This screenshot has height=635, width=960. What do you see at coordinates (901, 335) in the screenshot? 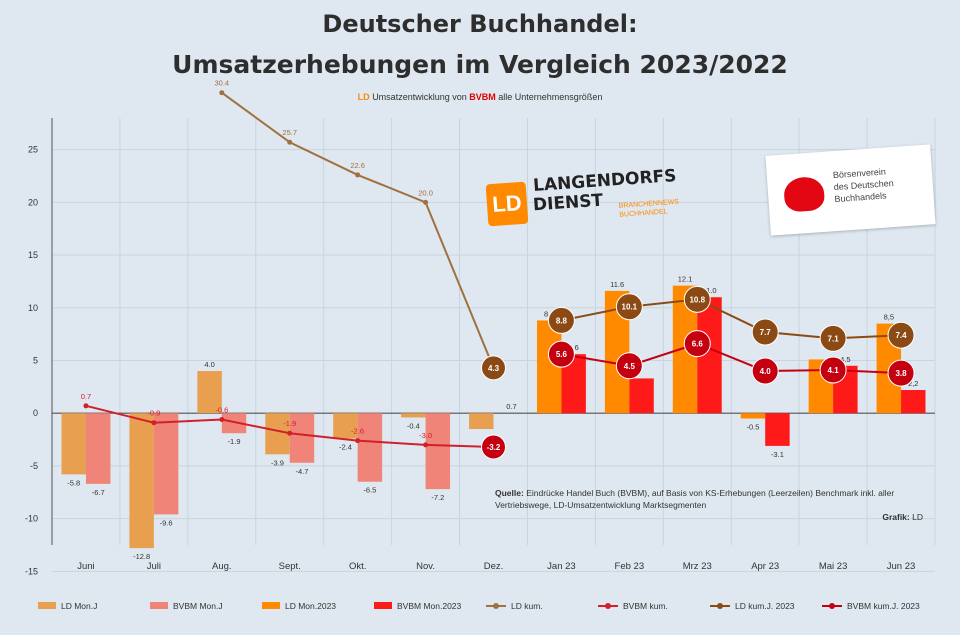
I see `point-value-label: 7.4` at bounding box center [901, 335].